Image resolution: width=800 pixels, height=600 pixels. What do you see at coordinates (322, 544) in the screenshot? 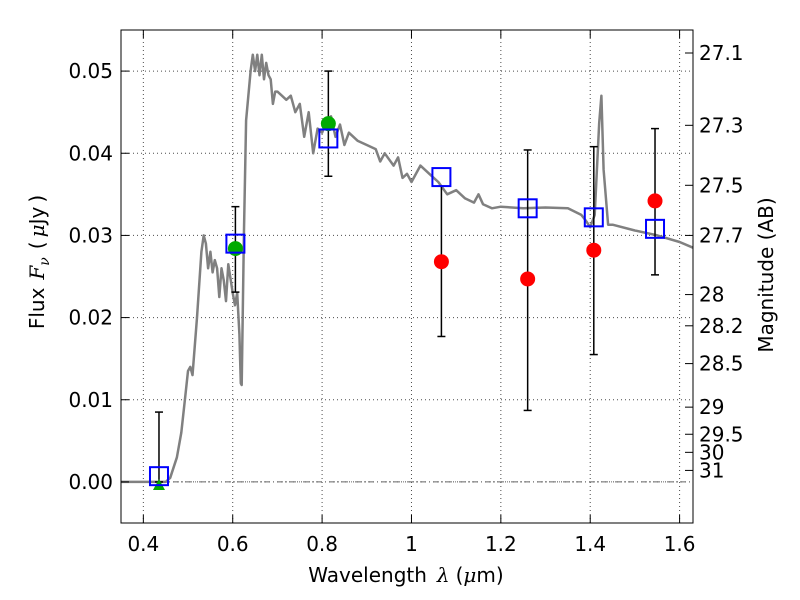
I see `x-tick-label: 0.8` at bounding box center [322, 544].